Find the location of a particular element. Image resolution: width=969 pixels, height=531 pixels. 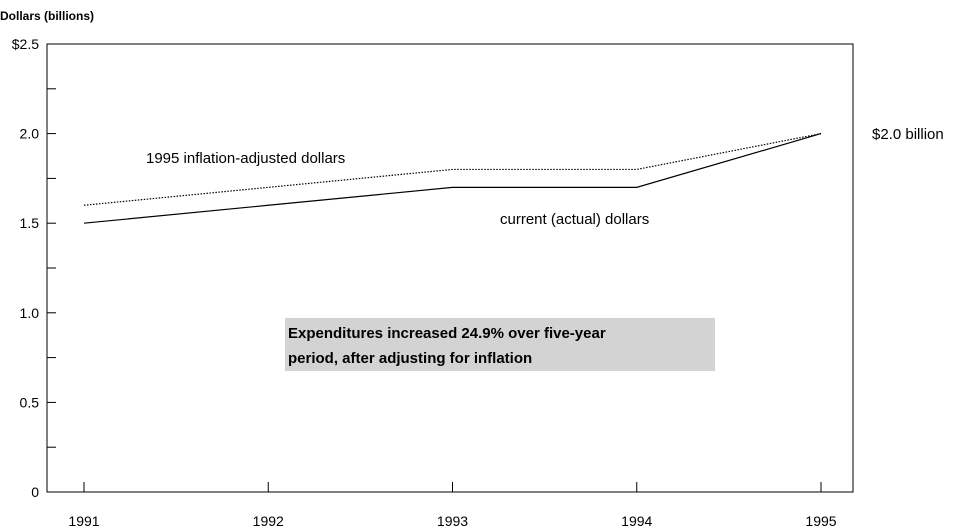

y-tick-label: $2.5 is located at coordinates (25, 44).